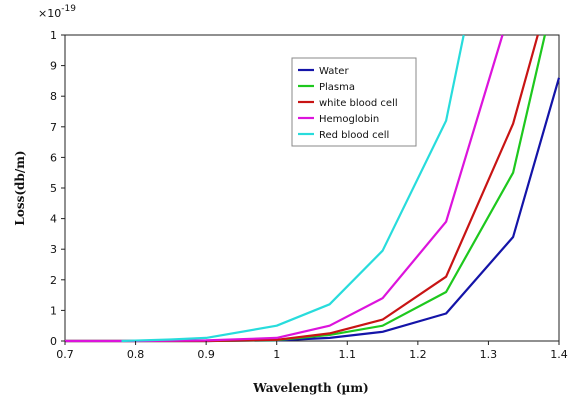  What do you see at coordinates (276, 354) in the screenshot?
I see `x-tick-label: 1` at bounding box center [276, 354].